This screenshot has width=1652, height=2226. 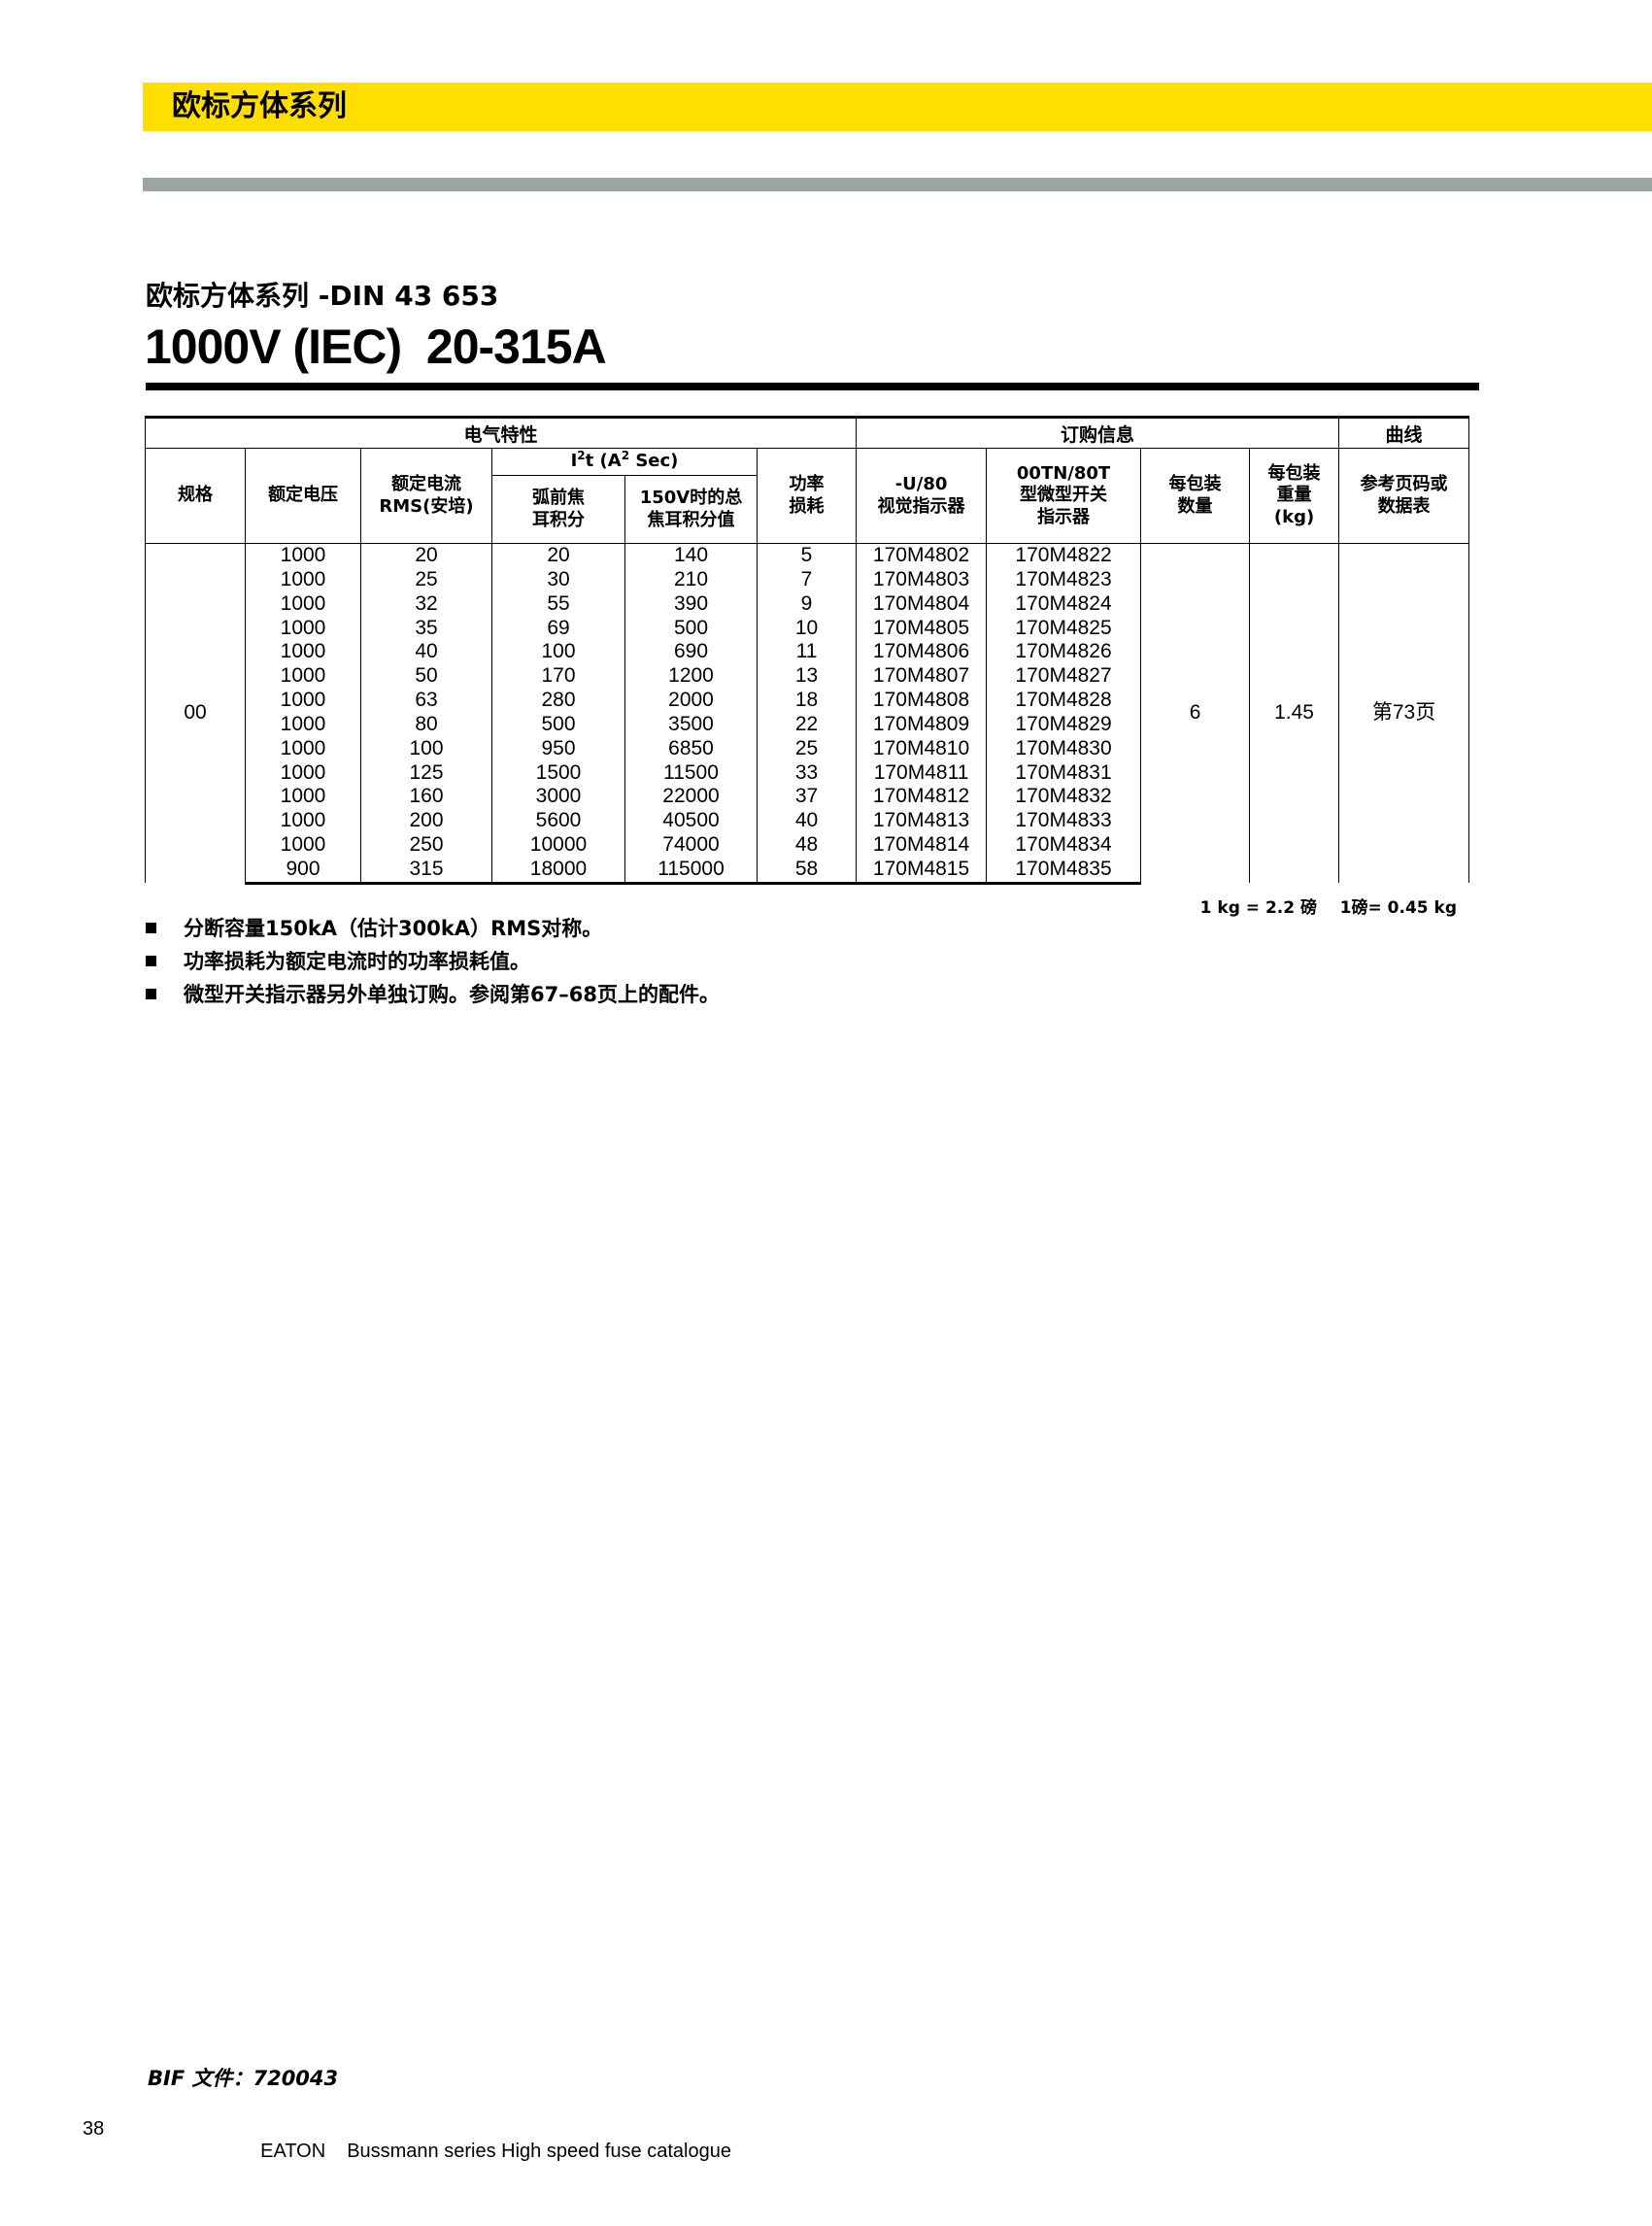 What do you see at coordinates (691, 871) in the screenshot?
I see `cell-total: 115000` at bounding box center [691, 871].